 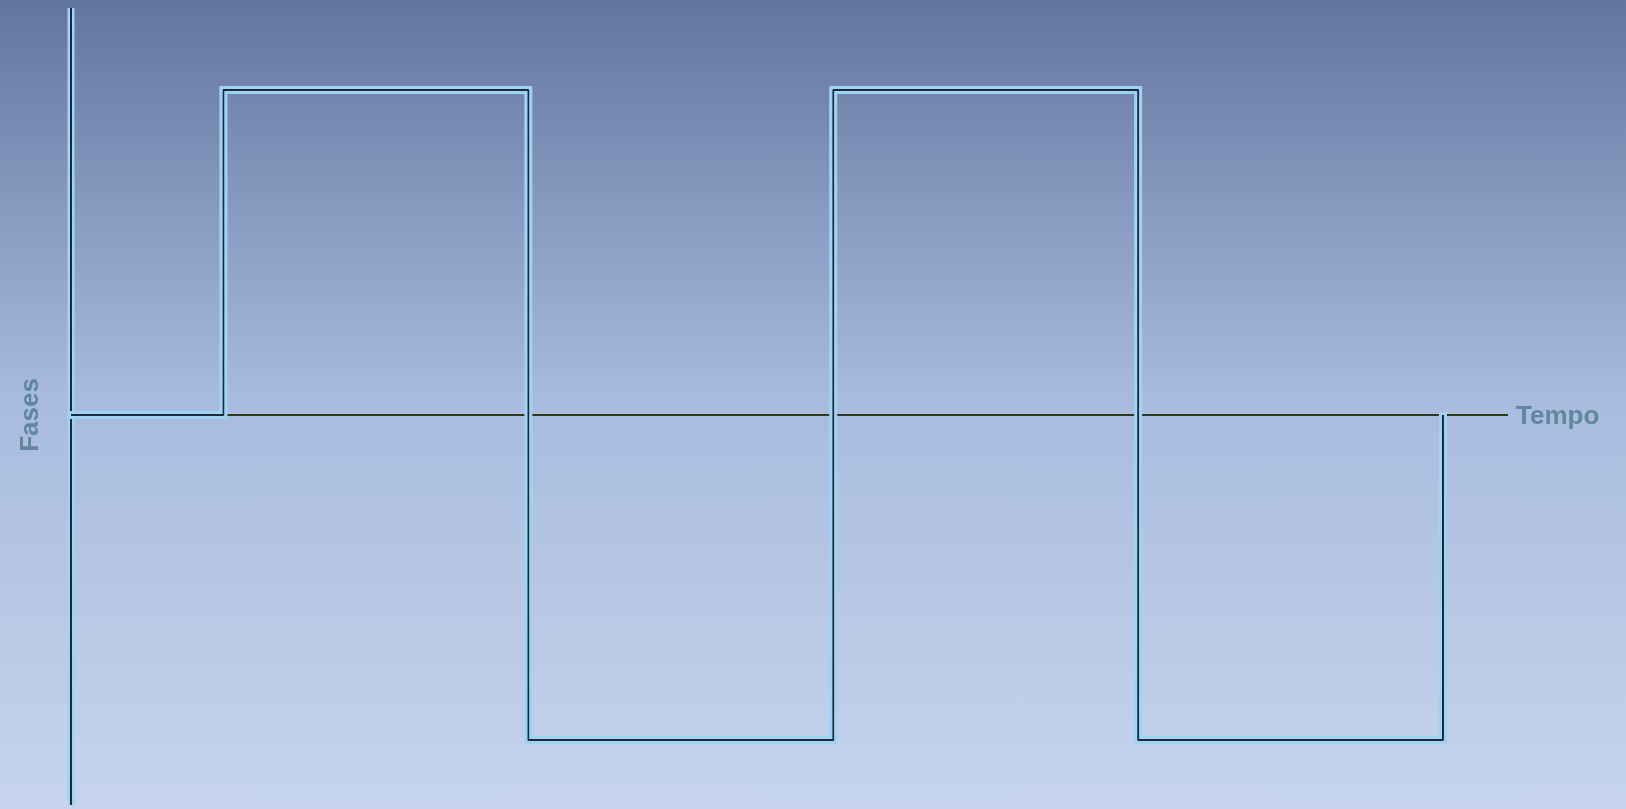 I want to click on x-axis-title: Tempo, so click(x=1558, y=415).